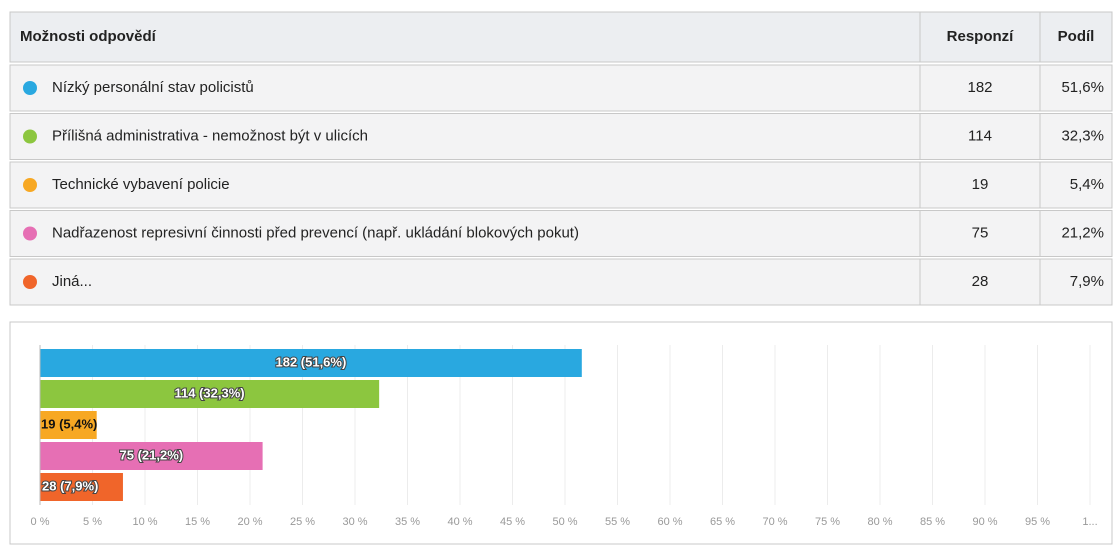 The width and height of the screenshot is (1113, 550). I want to click on bar-label: 28 (7,9%), so click(70, 485).